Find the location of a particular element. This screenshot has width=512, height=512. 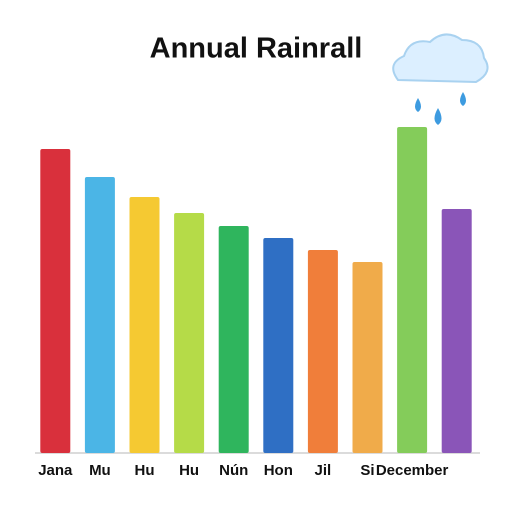

x-tick-label: Nún is located at coordinates (233, 470).